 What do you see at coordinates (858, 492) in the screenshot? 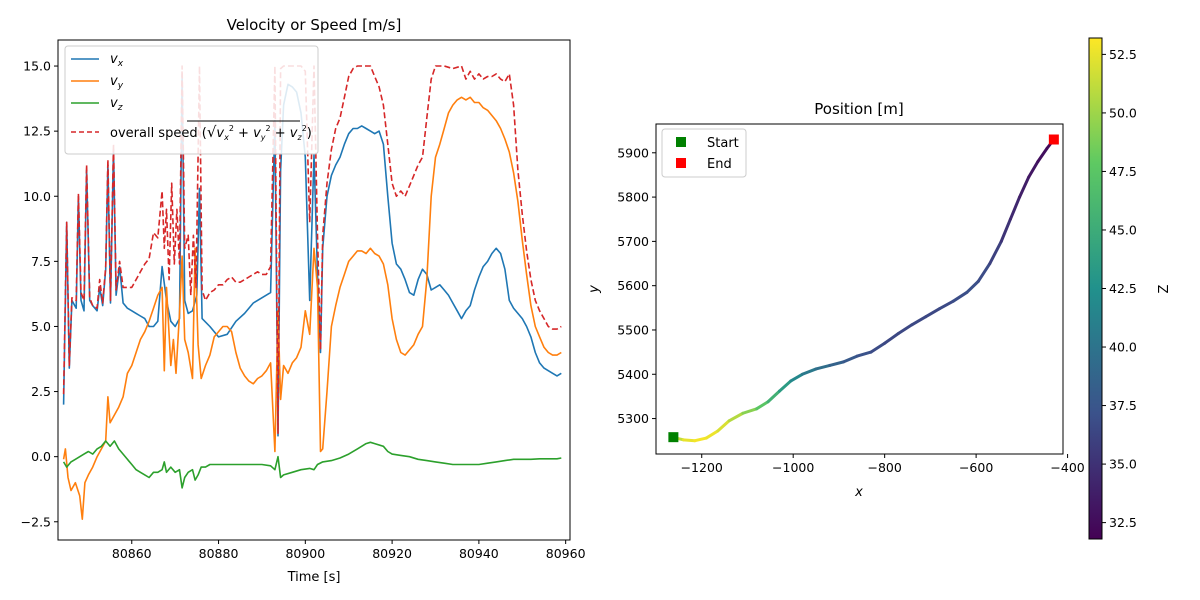
I see `position-x-axis-label: x` at bounding box center [858, 492].